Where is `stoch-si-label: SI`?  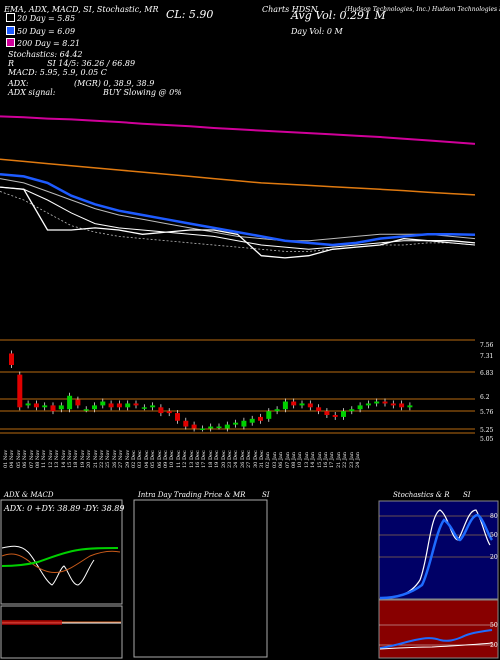 stoch-si-label: SI is located at coordinates (467, 495).